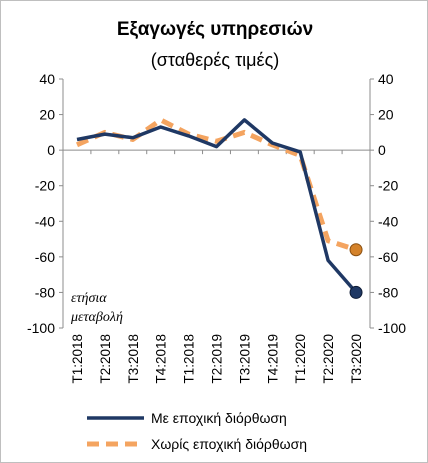 This screenshot has height=463, width=428. I want to click on y-tick-label-left: -40, so click(45, 221).